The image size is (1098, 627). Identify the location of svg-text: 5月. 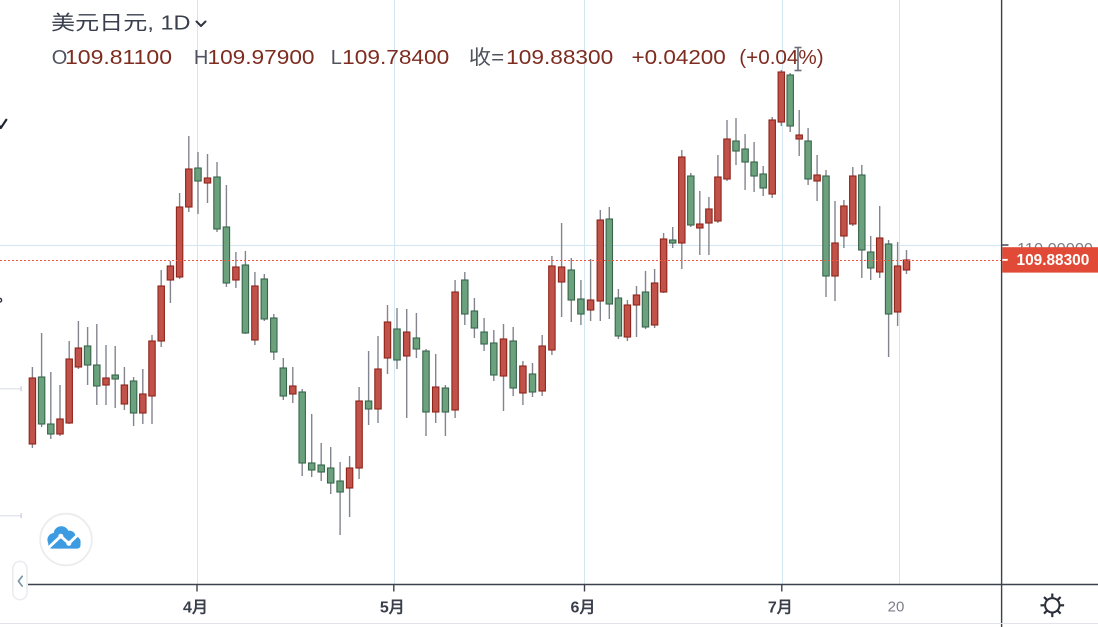
(392, 608).